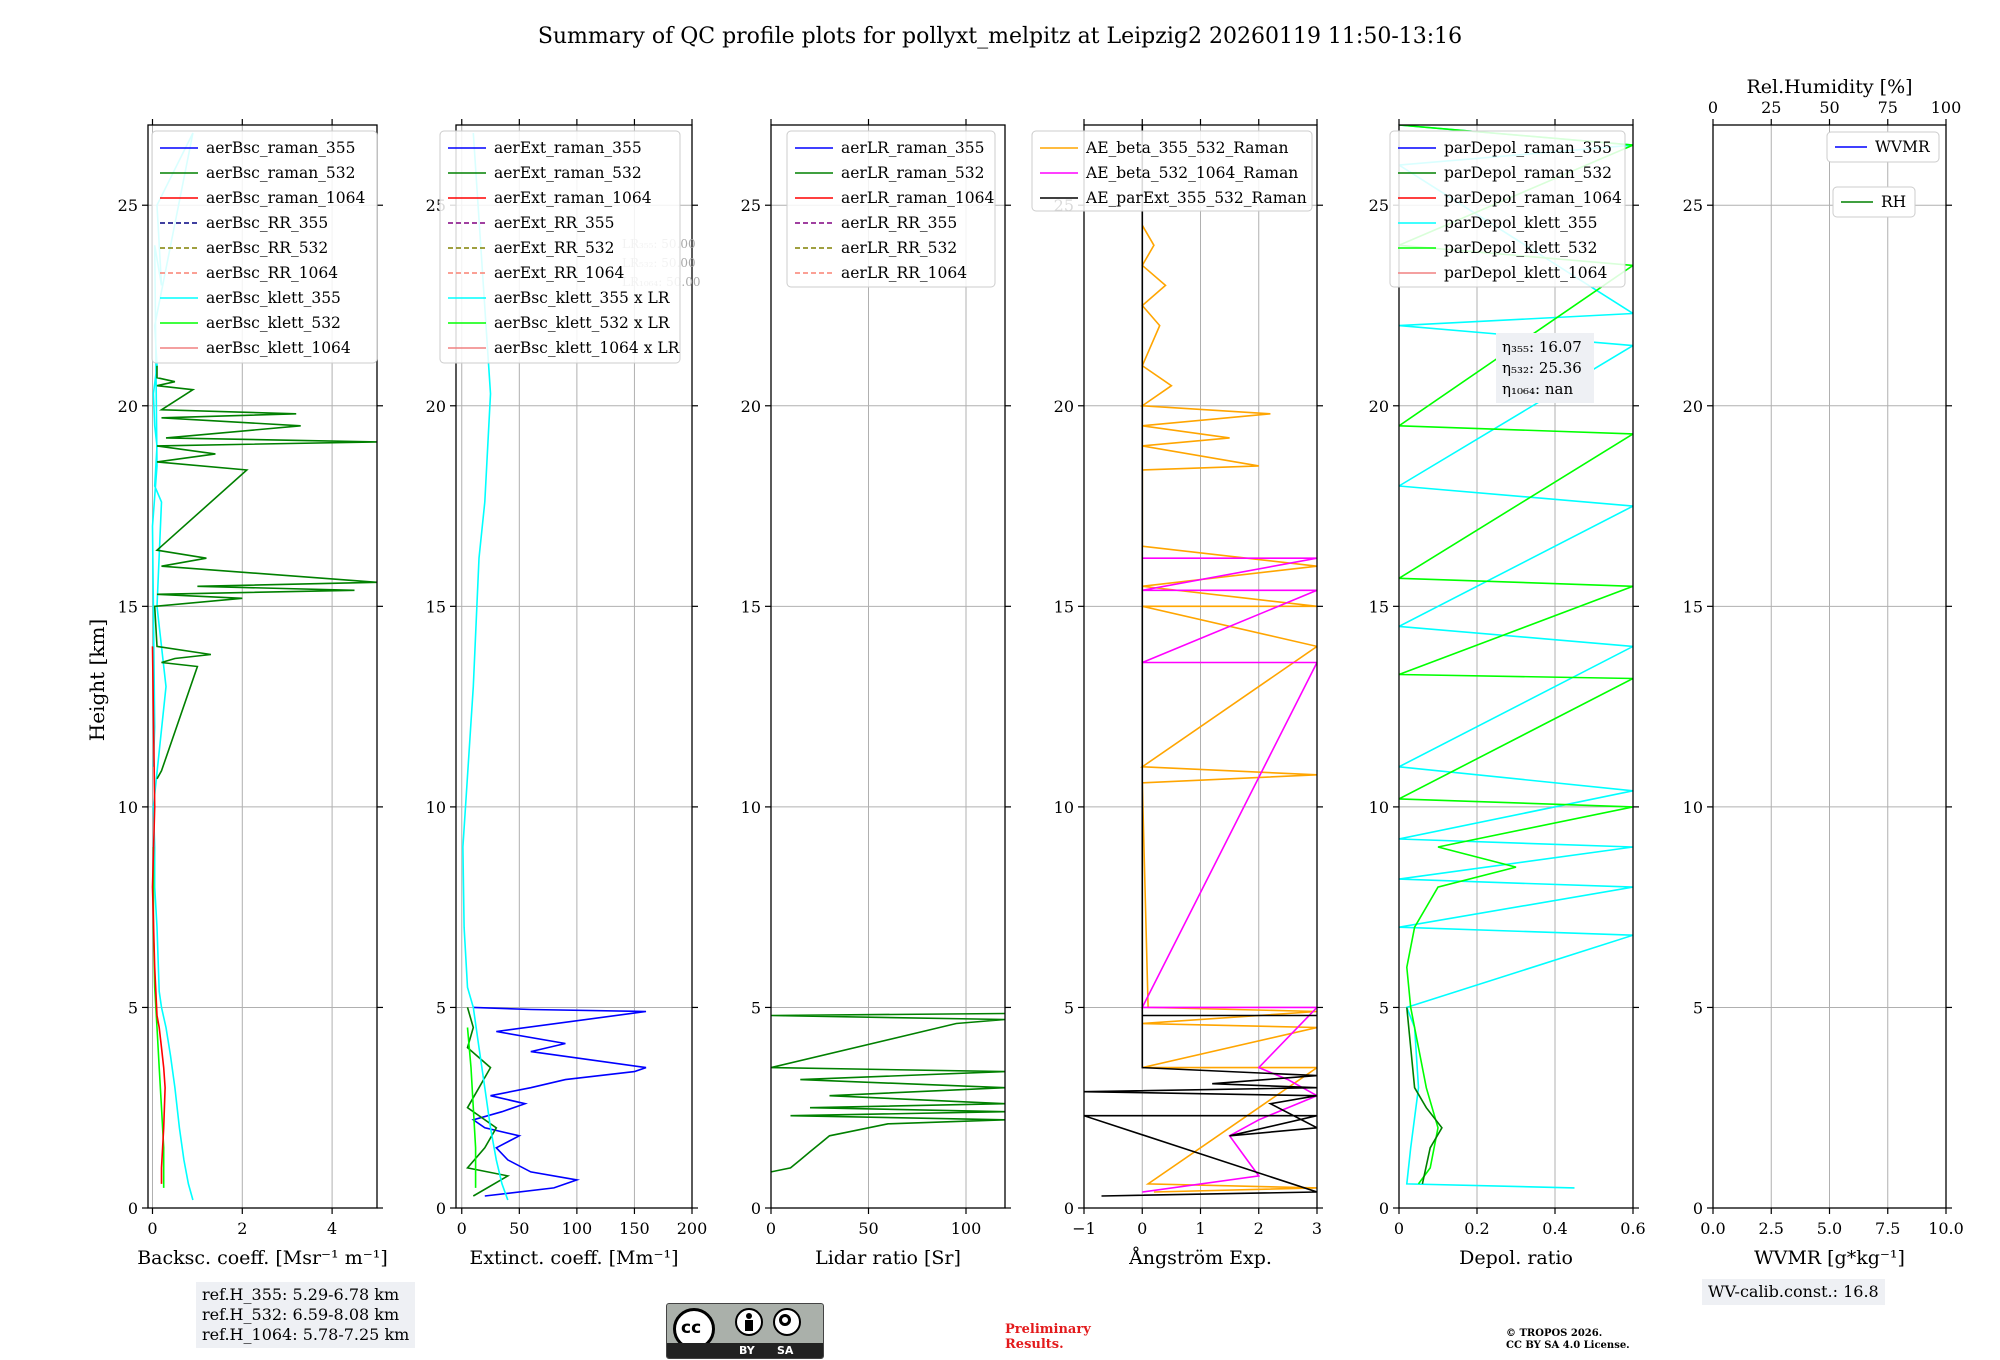 Image resolution: width=2000 pixels, height=1360 pixels. I want to click on wv-calib-const: WV-calib.const.: 16.8, so click(1793, 1291).